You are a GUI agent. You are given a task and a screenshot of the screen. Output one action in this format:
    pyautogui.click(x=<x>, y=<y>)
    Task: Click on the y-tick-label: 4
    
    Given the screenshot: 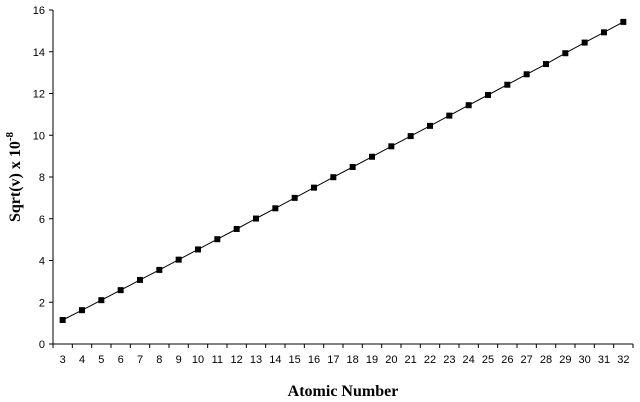 What is the action you would take?
    pyautogui.click(x=42, y=262)
    